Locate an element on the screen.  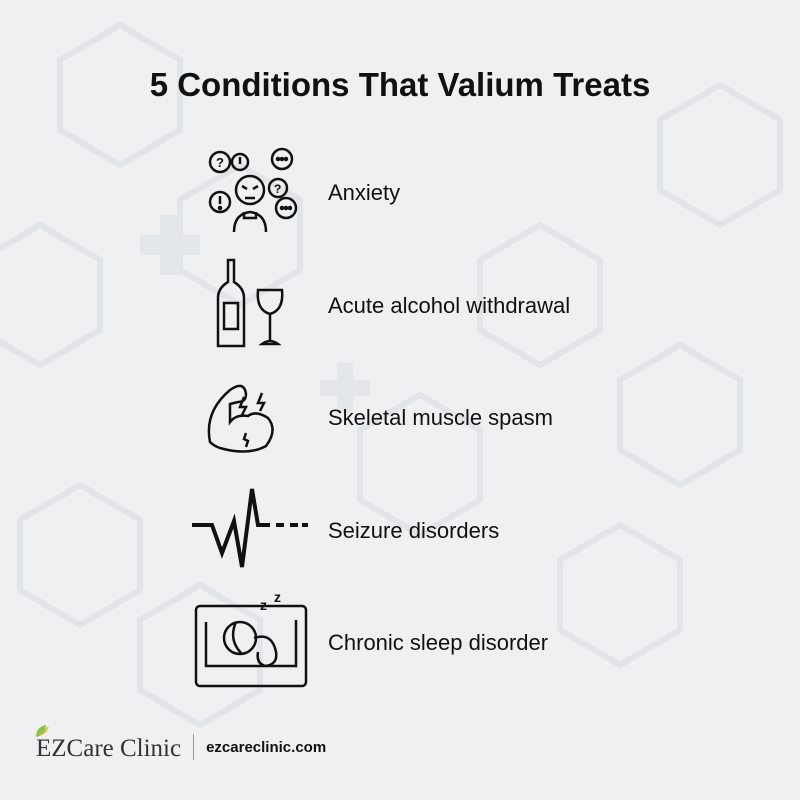
condition-seizure-disorders: Seizure disorders is located at coordinates (440, 530).